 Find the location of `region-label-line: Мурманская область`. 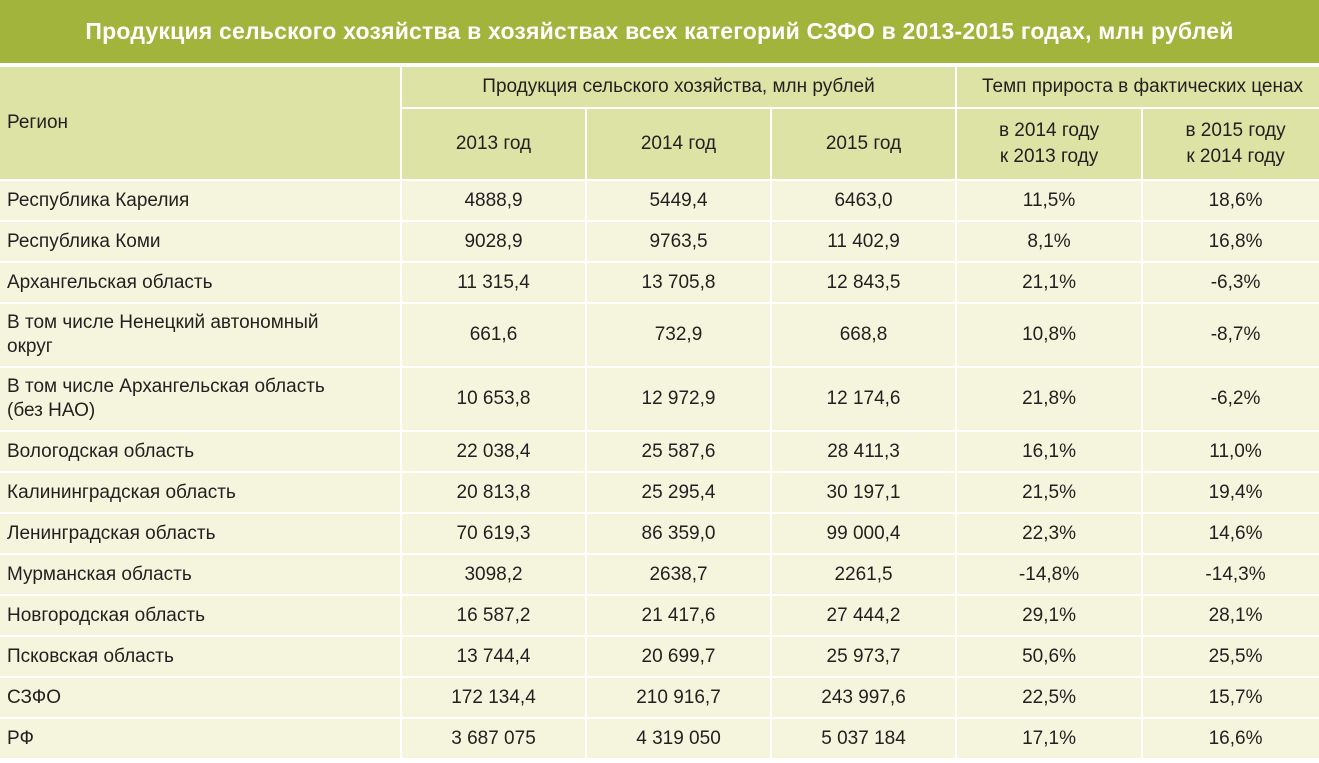

region-label-line: Мурманская область is located at coordinates (99, 574).